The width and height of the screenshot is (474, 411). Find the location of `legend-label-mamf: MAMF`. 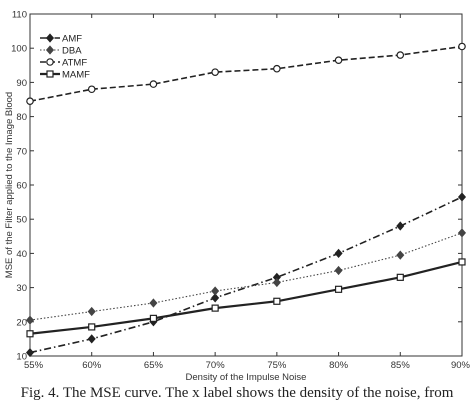

legend-label-mamf: MAMF is located at coordinates (76, 75).